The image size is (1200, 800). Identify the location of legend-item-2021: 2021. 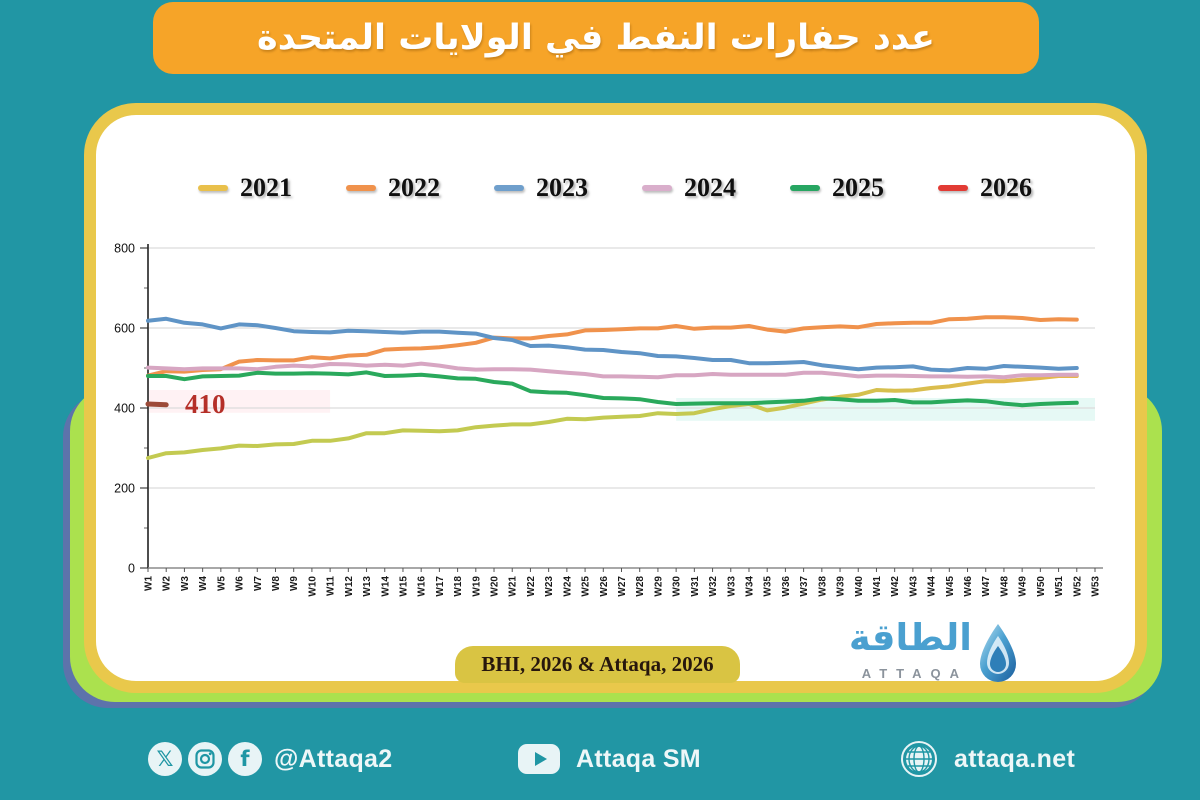
(245, 188).